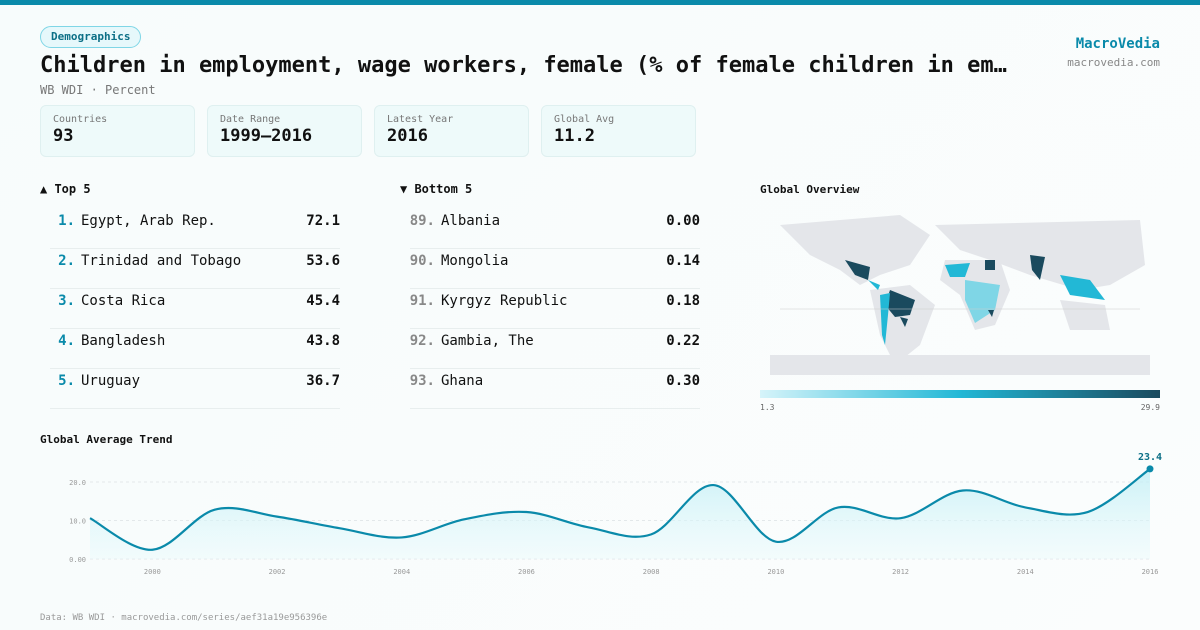  Describe the element at coordinates (66, 301) in the screenshot. I see `rank: 3.` at that location.